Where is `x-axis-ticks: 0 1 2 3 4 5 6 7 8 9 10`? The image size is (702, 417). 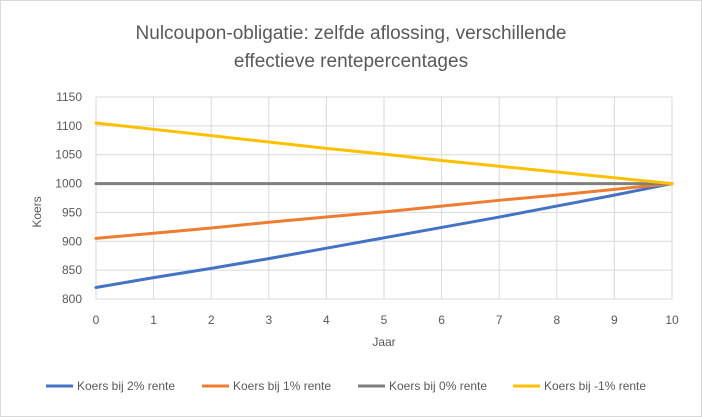
x-axis-ticks: 0 1 2 3 4 5 6 7 8 9 10 is located at coordinates (386, 320).